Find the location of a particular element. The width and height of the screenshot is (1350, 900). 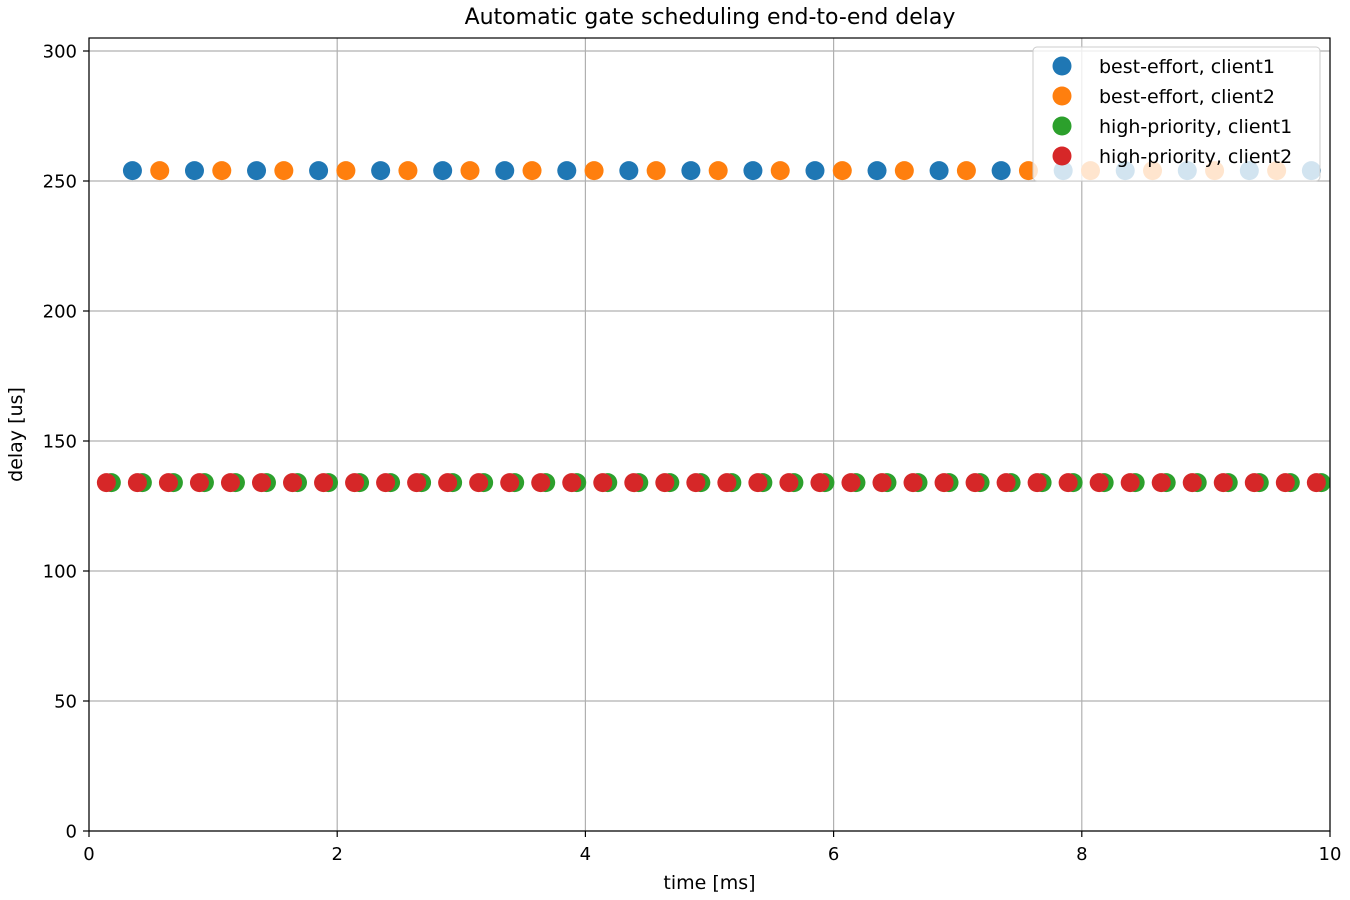

y-tick-label: 100 is located at coordinates (60, 572).